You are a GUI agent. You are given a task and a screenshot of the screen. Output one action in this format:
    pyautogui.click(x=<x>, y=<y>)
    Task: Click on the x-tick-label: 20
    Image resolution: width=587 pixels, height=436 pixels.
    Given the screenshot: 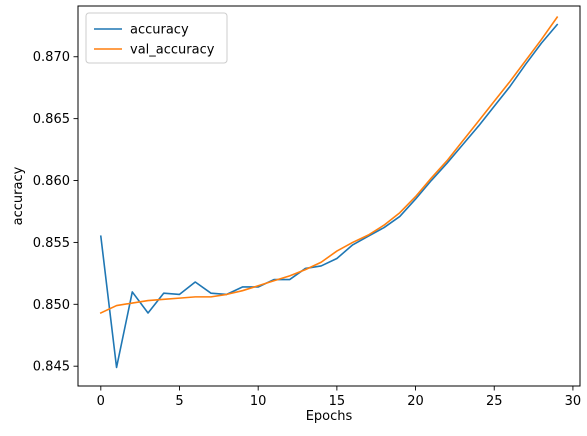 What is the action you would take?
    pyautogui.click(x=415, y=401)
    